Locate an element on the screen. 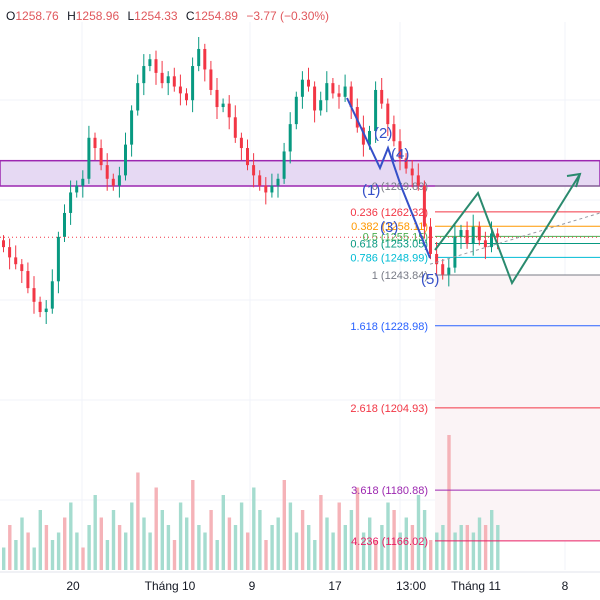 The width and height of the screenshot is (600, 600). projection-path is located at coordinates (507, 229).